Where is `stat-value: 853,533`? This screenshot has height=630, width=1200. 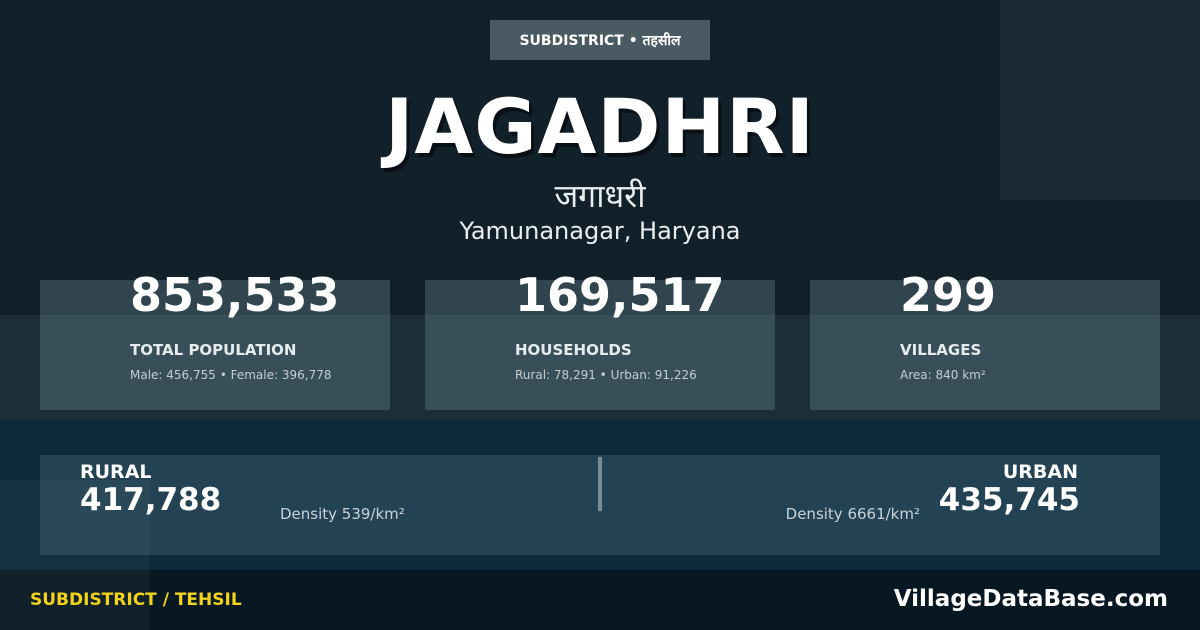
stat-value: 853,533 is located at coordinates (235, 295).